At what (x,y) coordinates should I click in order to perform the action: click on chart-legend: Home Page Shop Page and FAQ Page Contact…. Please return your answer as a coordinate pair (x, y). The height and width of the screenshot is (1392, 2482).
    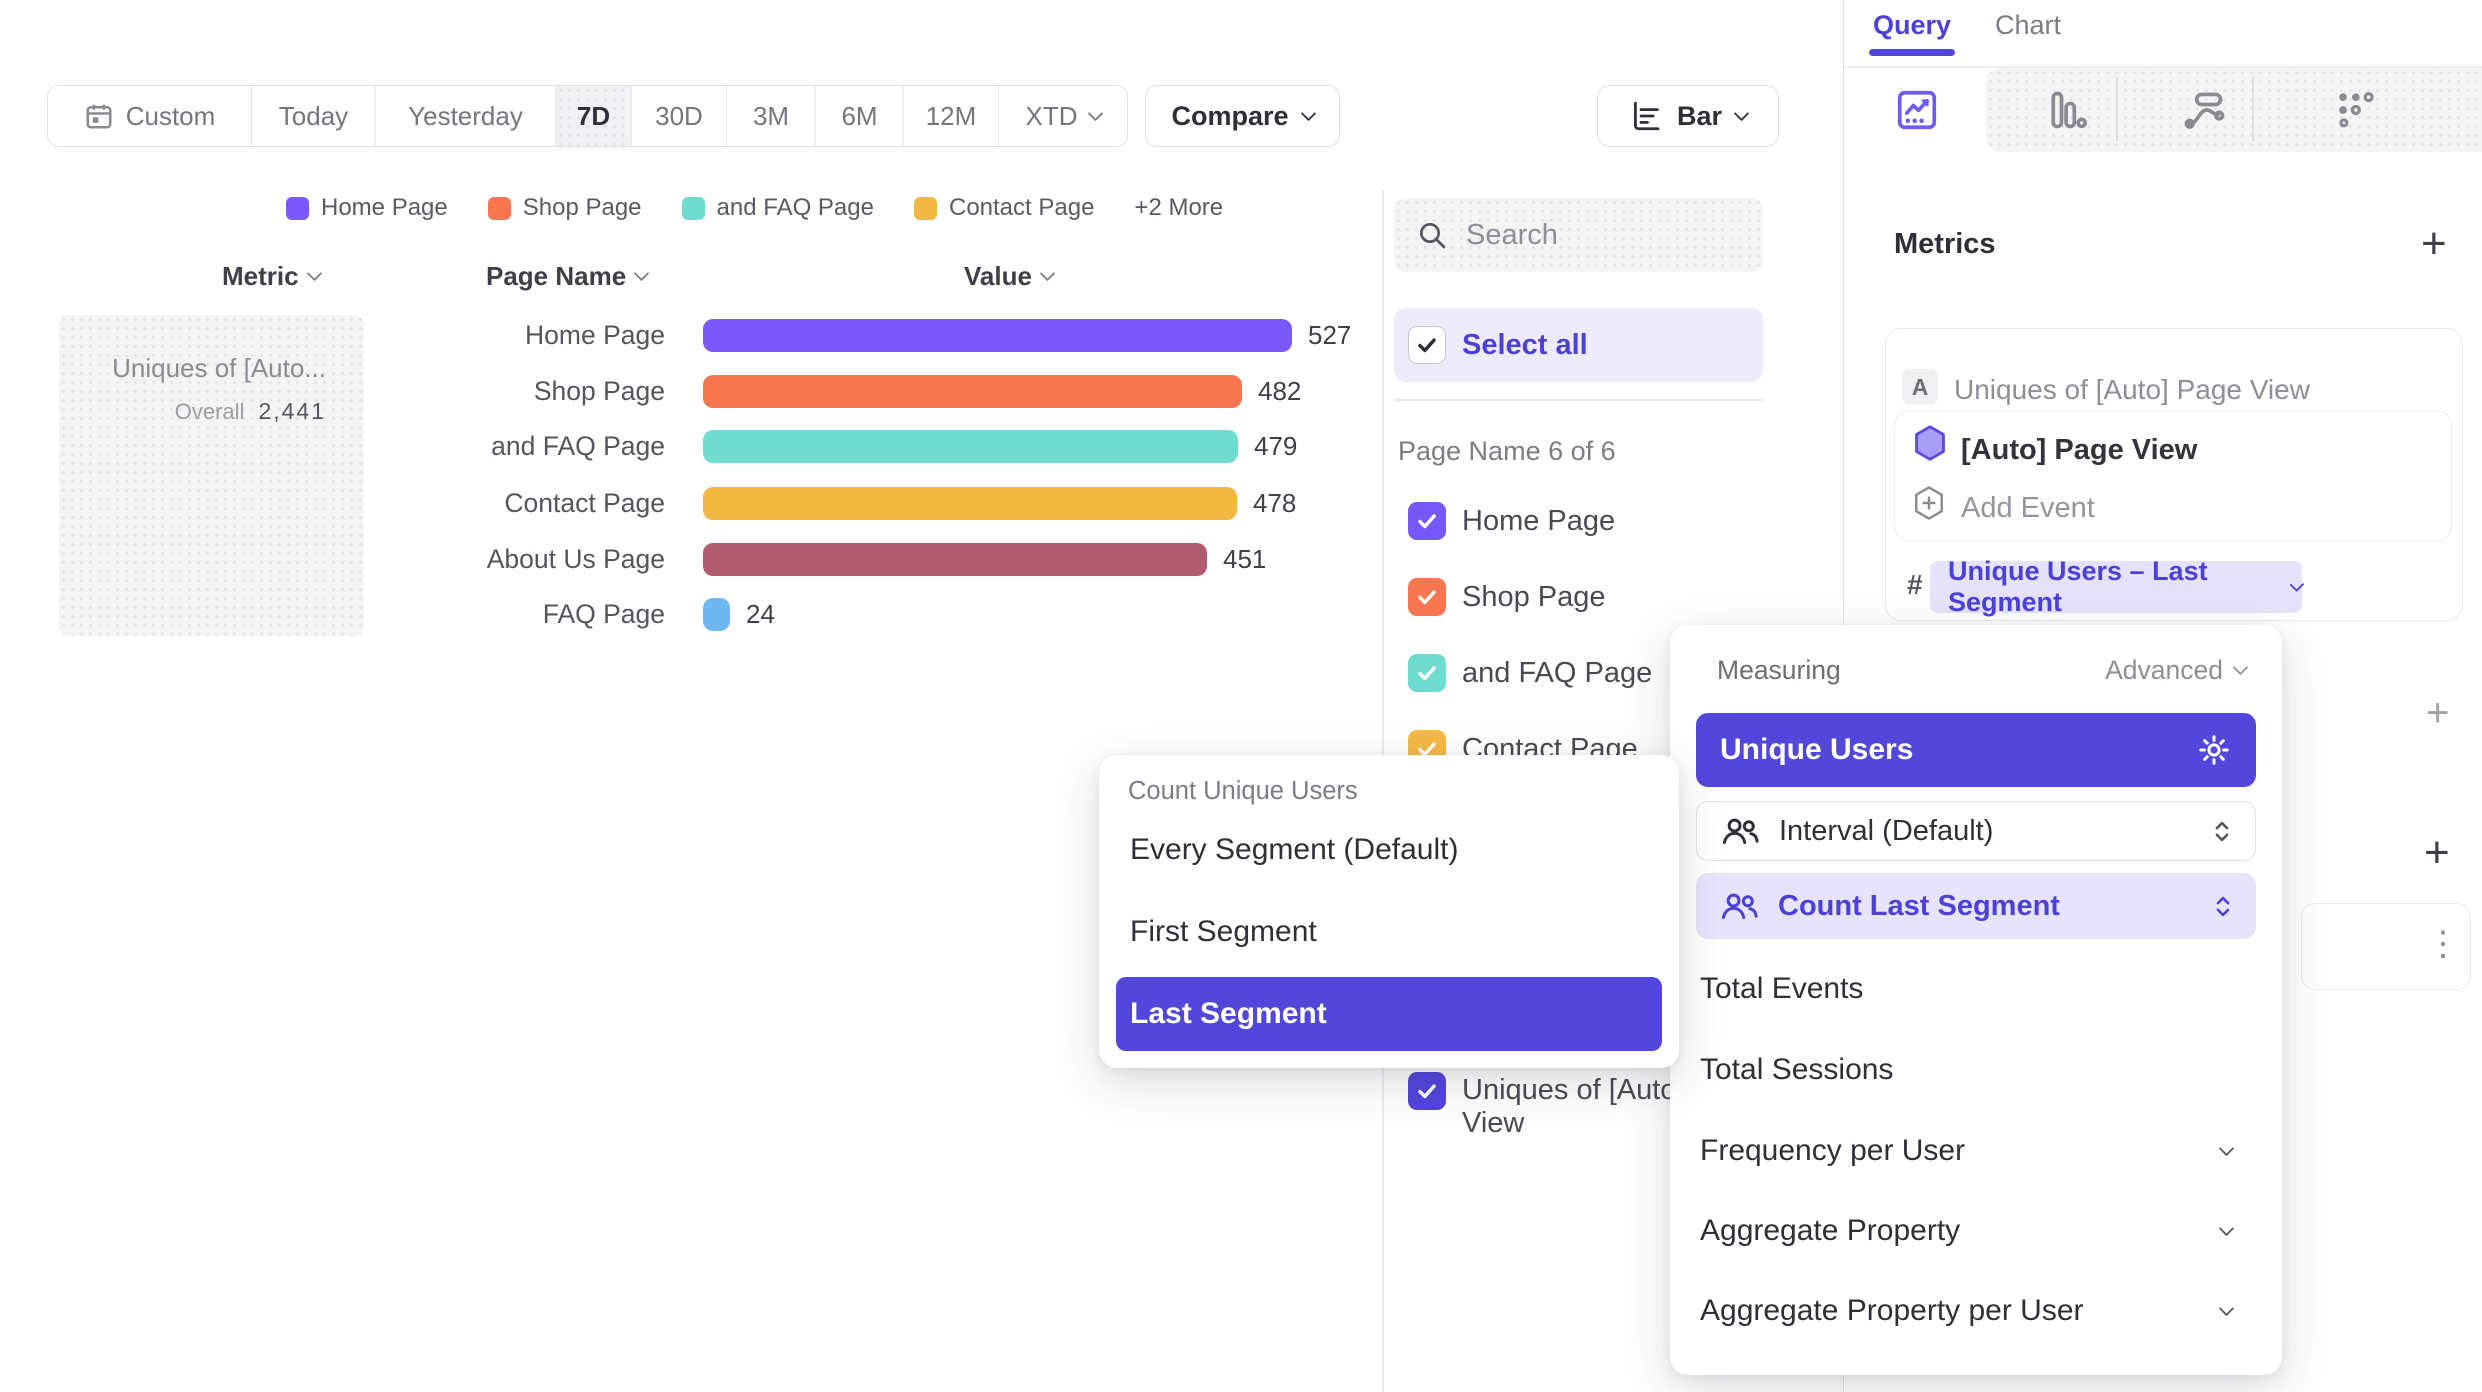
    Looking at the image, I should click on (754, 208).